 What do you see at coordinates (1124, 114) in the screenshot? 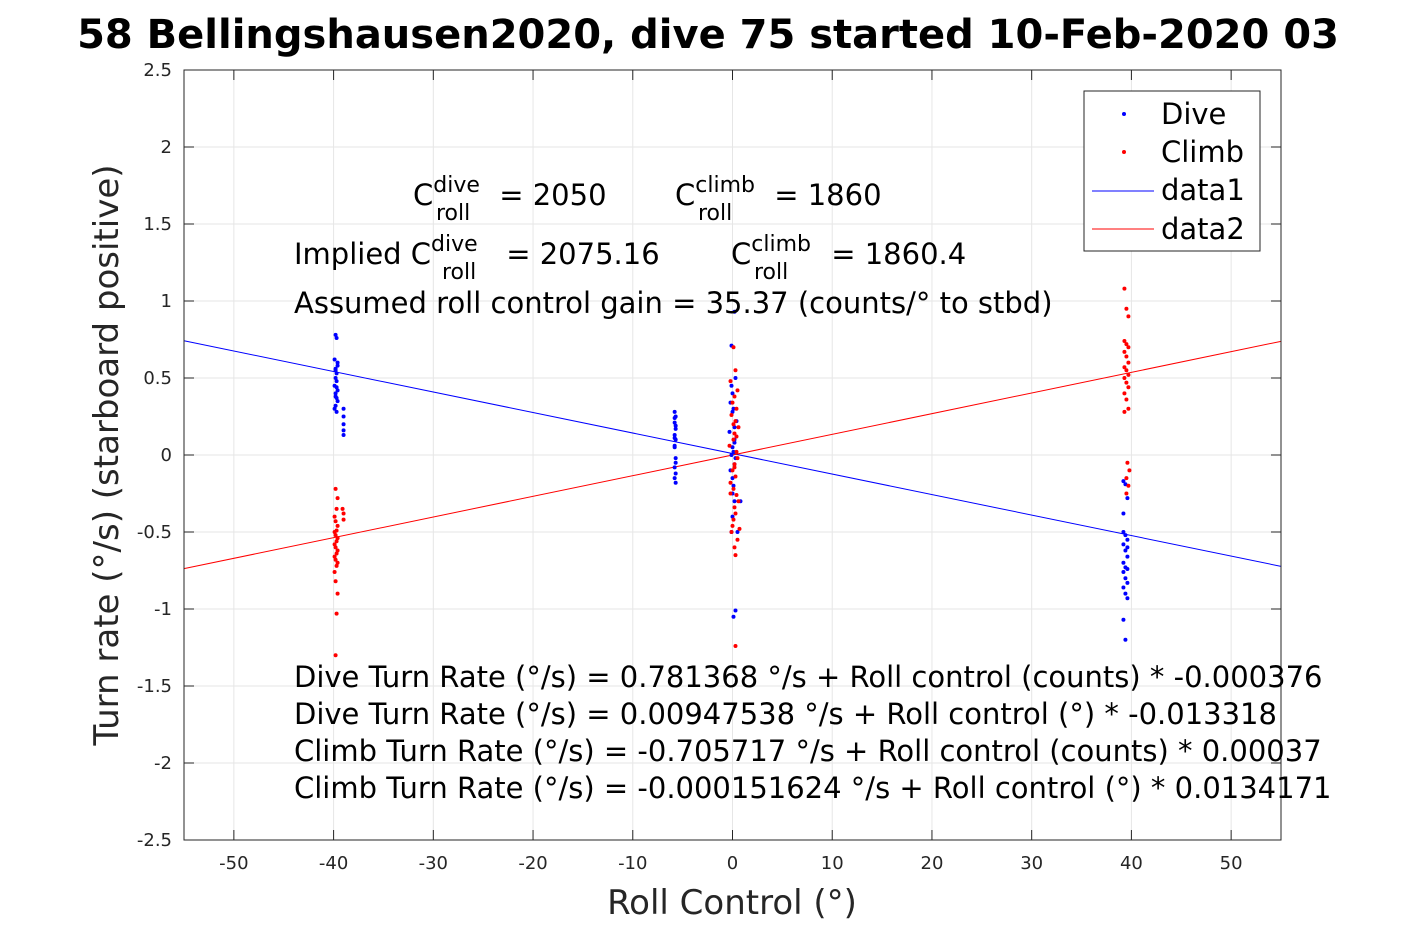
I see `legend-dive-marker` at bounding box center [1124, 114].